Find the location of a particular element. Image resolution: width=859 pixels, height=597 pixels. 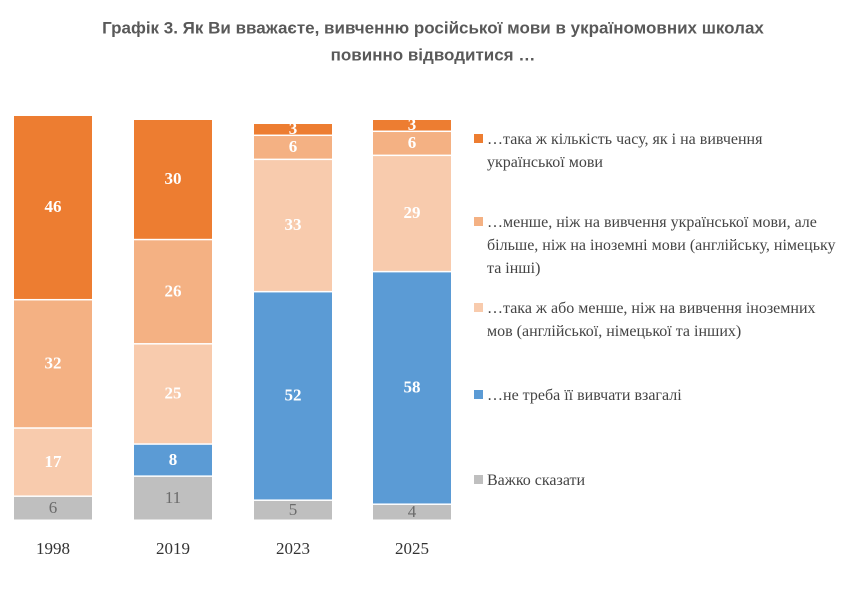

value-label: 58 is located at coordinates (412, 387).